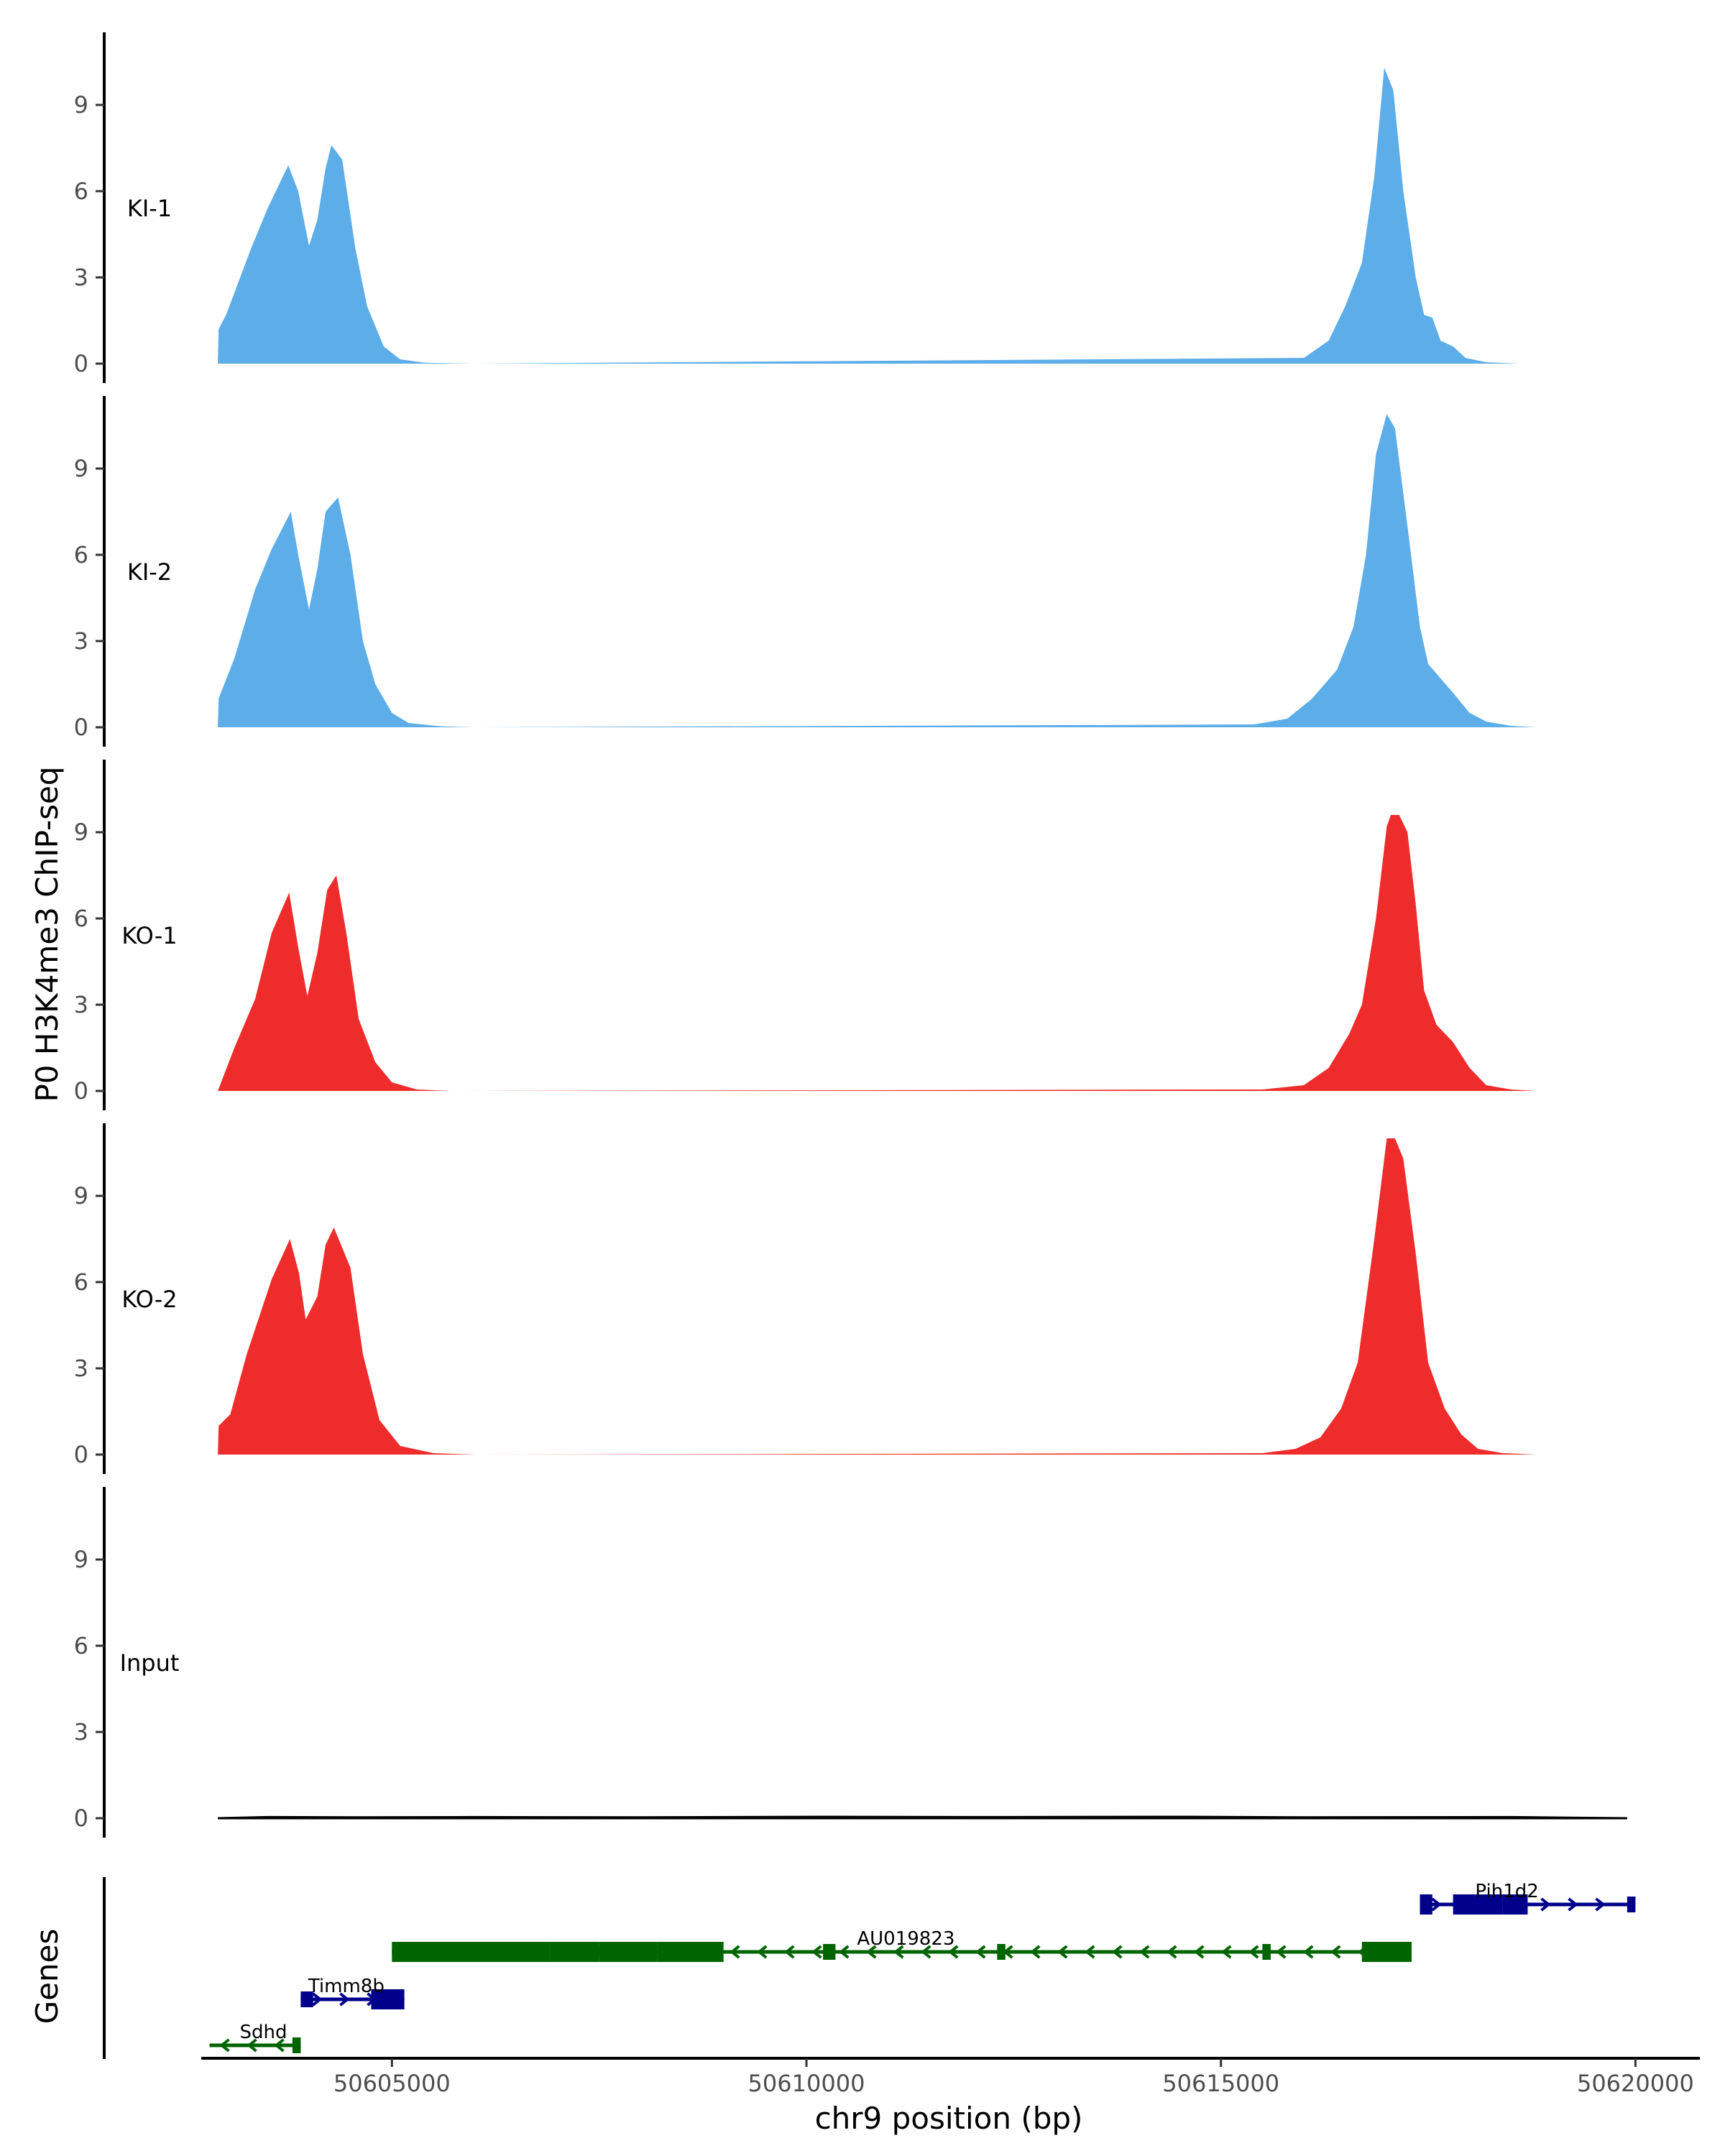  I want to click on x-tick-label: 50610000, so click(806, 2083).